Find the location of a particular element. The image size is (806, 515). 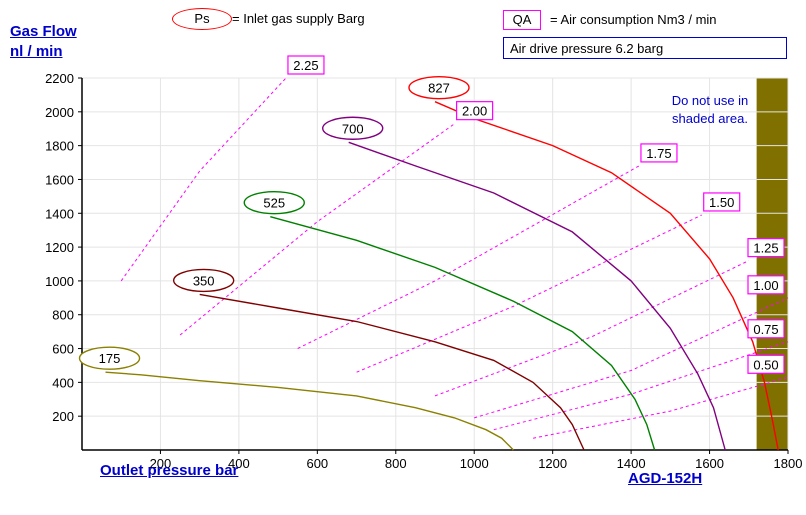

y-axis-title-line1: Gas Flow is located at coordinates (43, 31).